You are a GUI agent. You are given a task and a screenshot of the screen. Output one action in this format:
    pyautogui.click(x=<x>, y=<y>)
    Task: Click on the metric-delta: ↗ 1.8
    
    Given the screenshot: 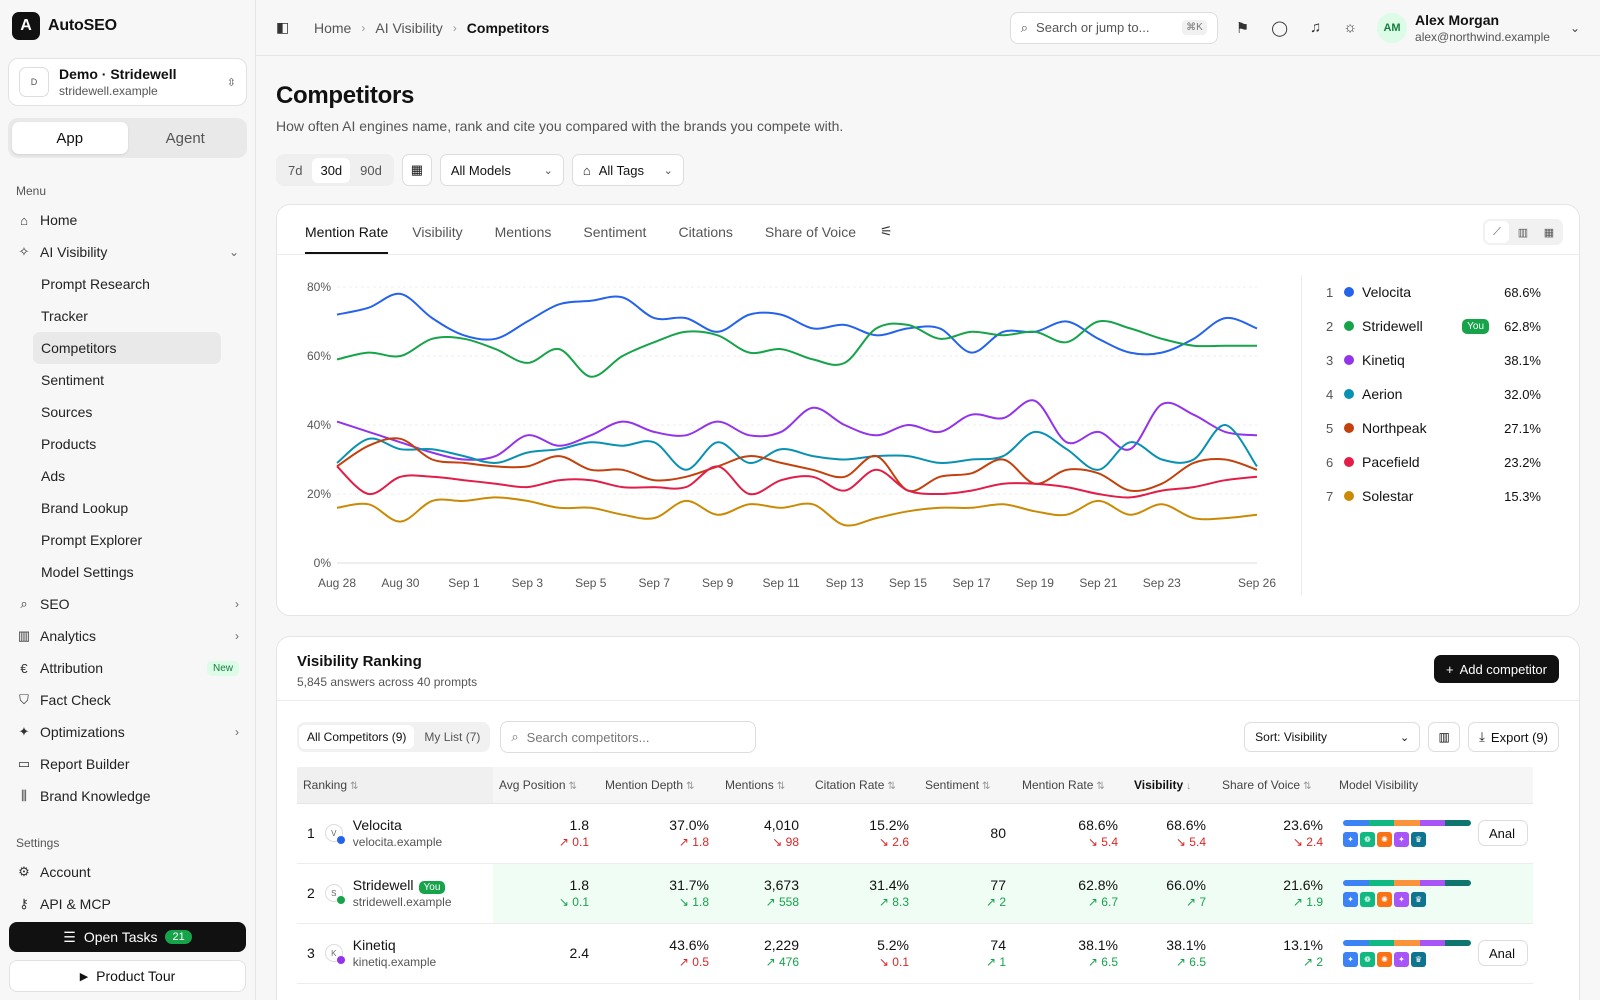 What is the action you would take?
    pyautogui.click(x=693, y=842)
    